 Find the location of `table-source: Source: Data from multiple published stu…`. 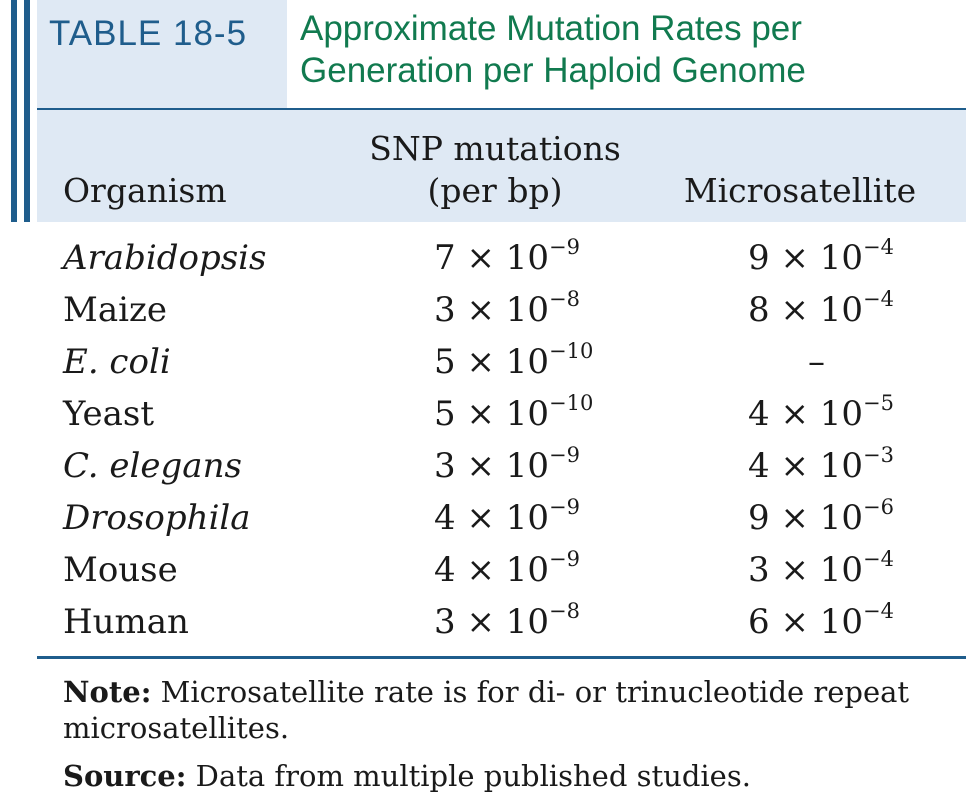

table-source: Source: Data from multiple published stu… is located at coordinates (503, 776).